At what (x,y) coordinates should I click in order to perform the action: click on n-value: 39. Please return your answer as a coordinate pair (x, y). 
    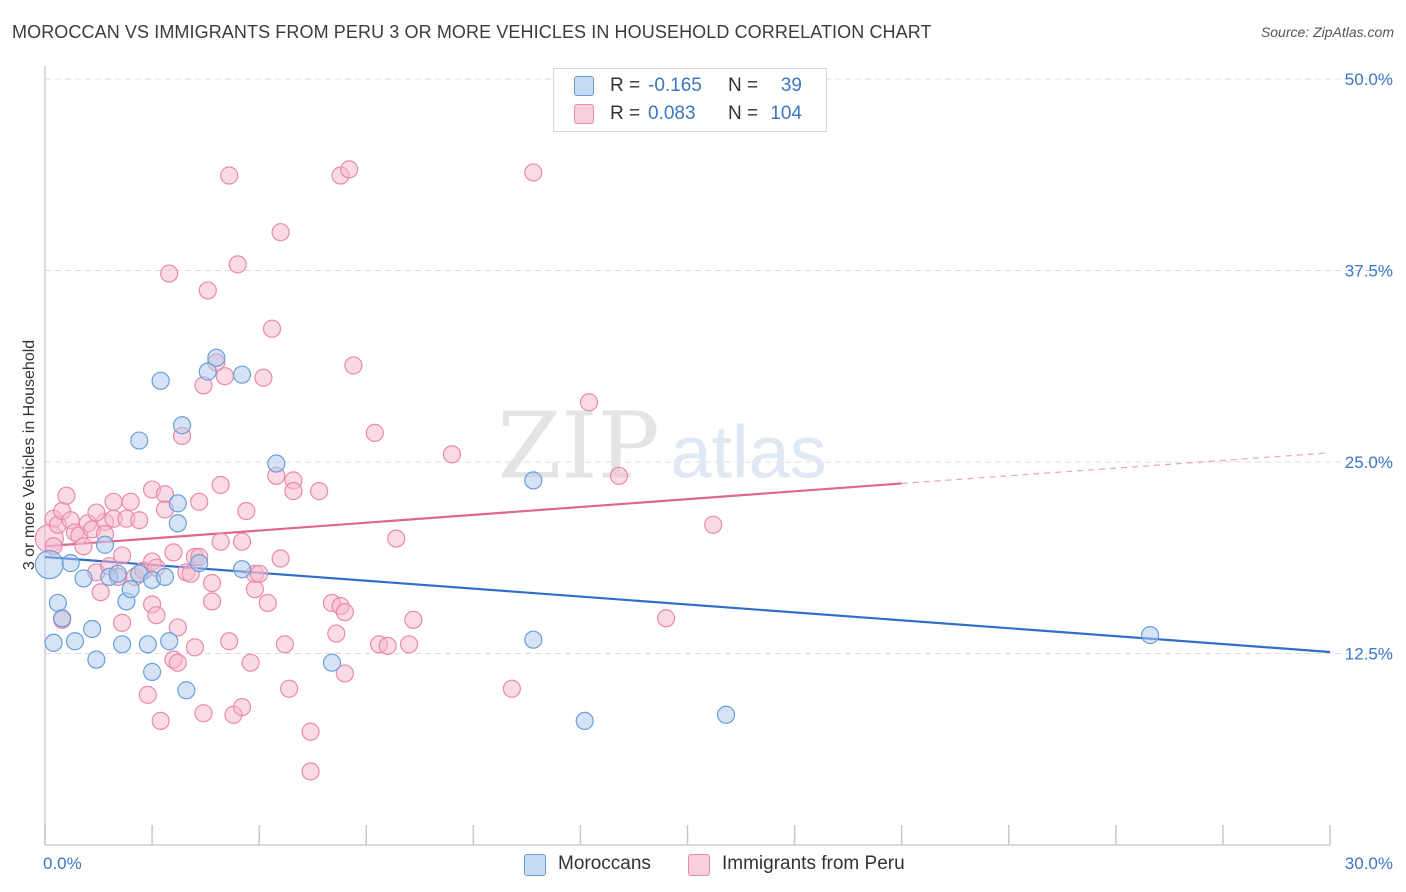
    Looking at the image, I should click on (791, 85).